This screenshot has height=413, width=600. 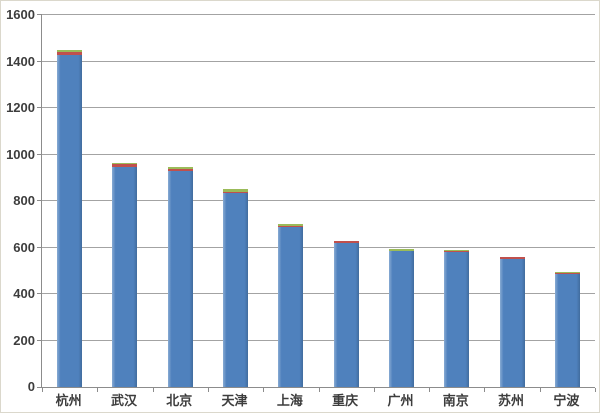 I want to click on x-axis-category-label: 杭州, so click(x=68, y=400).